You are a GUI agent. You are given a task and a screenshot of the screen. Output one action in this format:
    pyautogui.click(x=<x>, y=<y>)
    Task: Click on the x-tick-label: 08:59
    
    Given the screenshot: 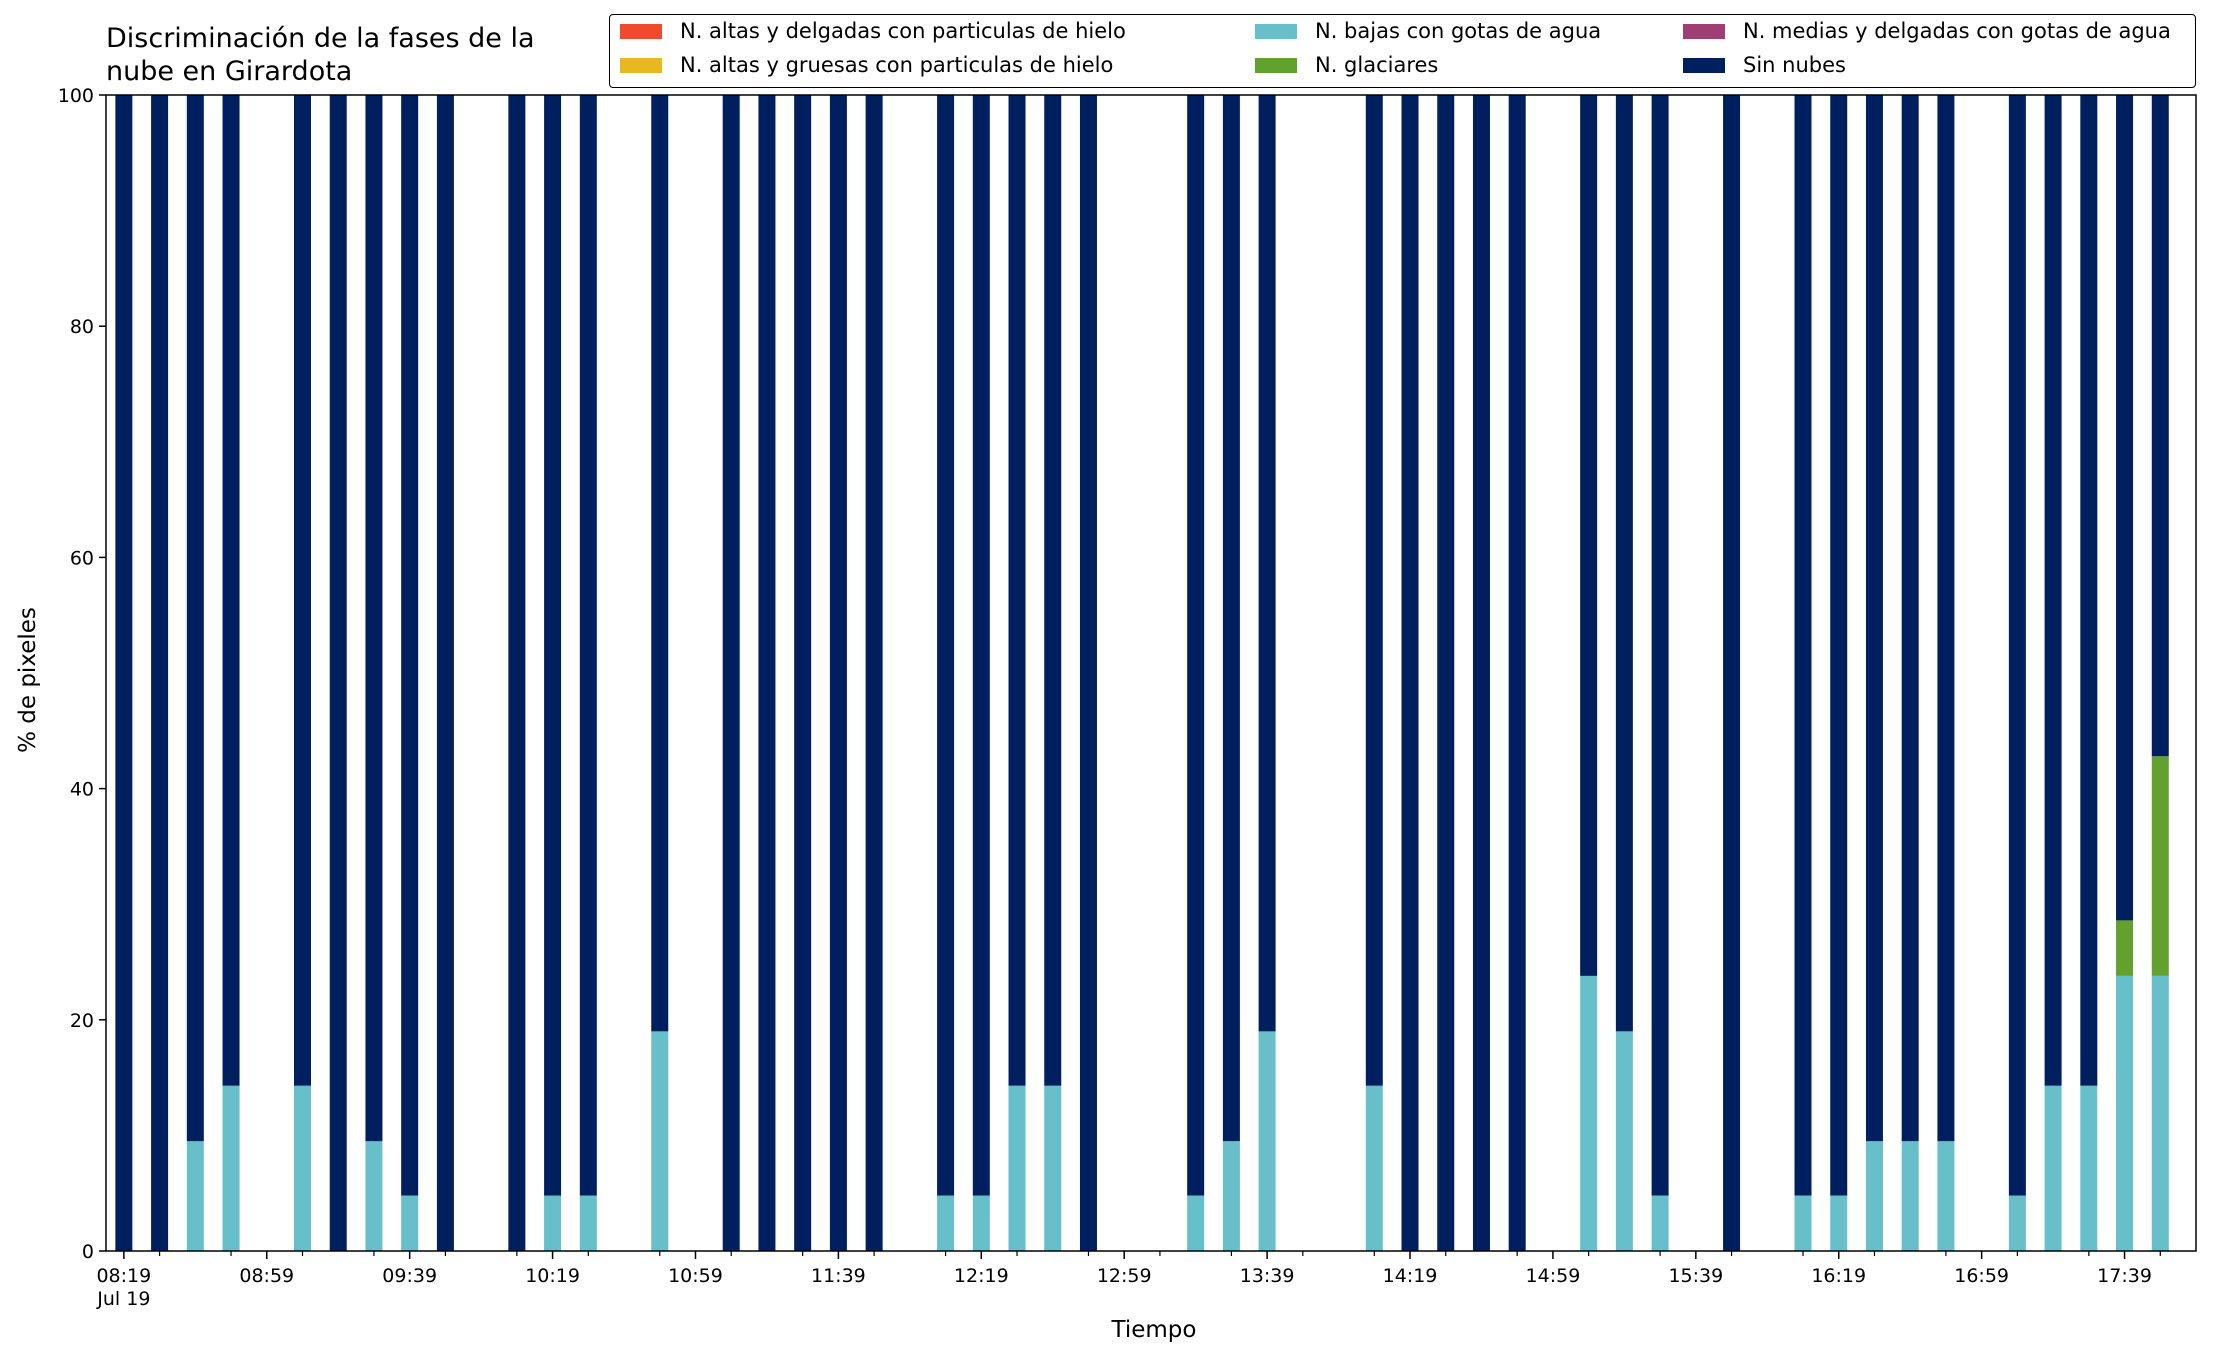 What is the action you would take?
    pyautogui.click(x=266, y=1276)
    